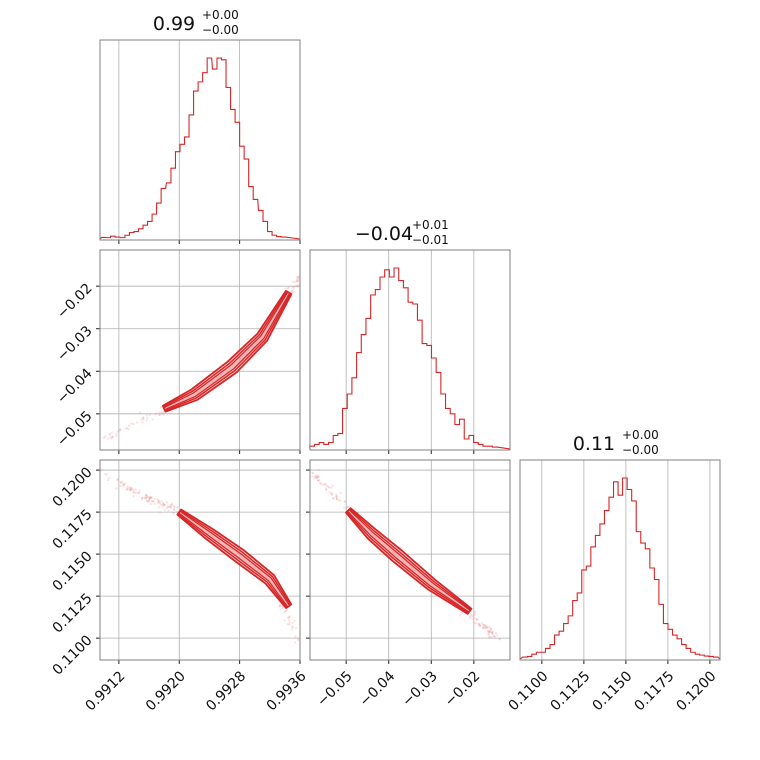  What do you see at coordinates (499, 639) in the screenshot?
I see `2d-p2-p3-point-1` at bounding box center [499, 639].